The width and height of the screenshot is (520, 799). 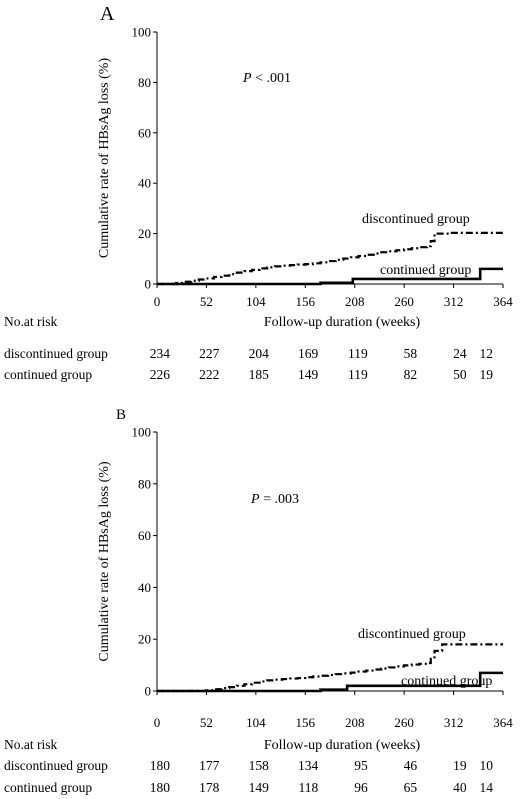 I want to click on risk-value: 222, so click(x=209, y=374).